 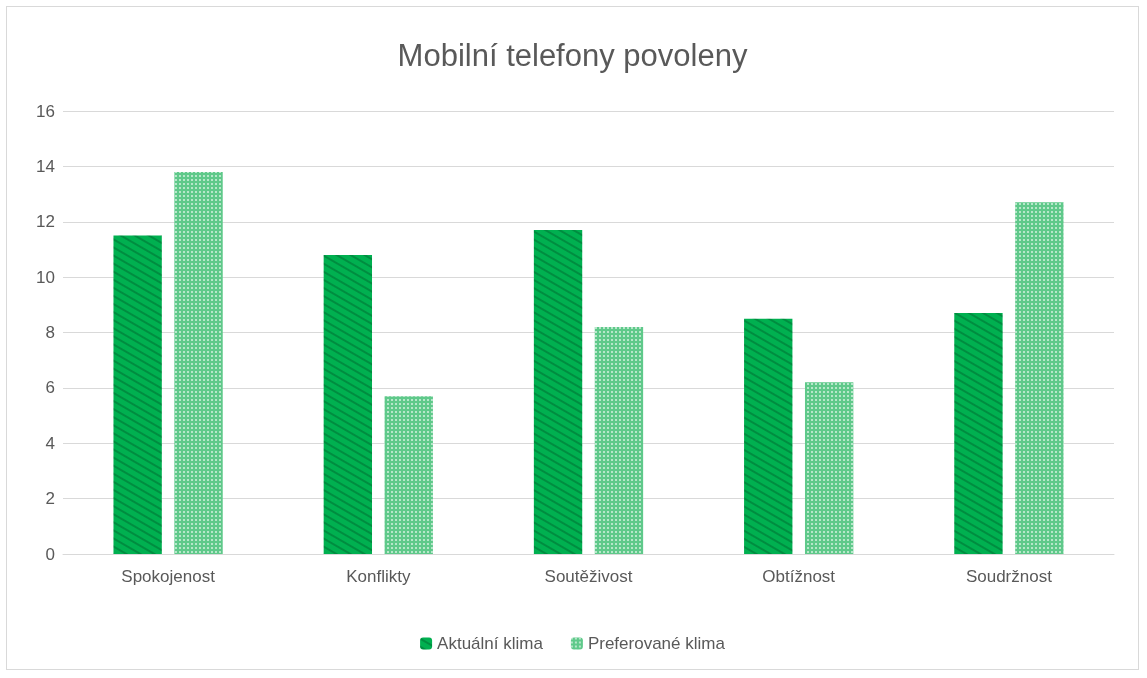 What do you see at coordinates (378, 576) in the screenshot?
I see `x-tick-label: Konflikty` at bounding box center [378, 576].